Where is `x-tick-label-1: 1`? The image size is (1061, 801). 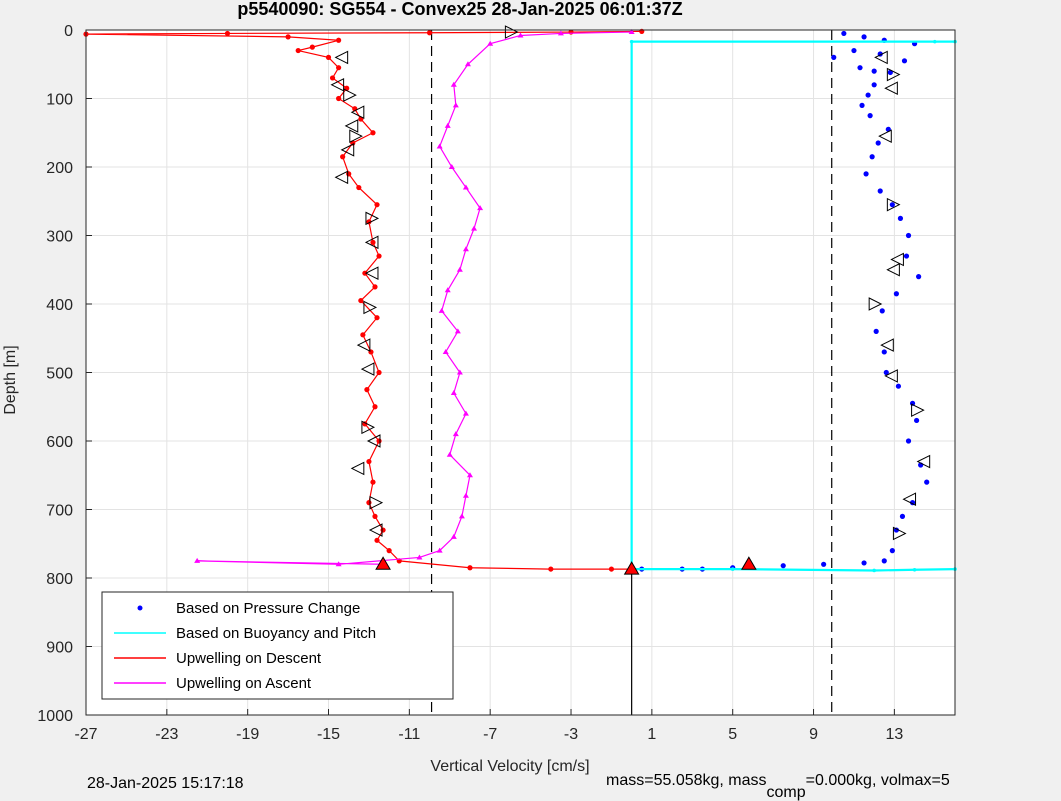
x-tick-label-1: 1 is located at coordinates (651, 734).